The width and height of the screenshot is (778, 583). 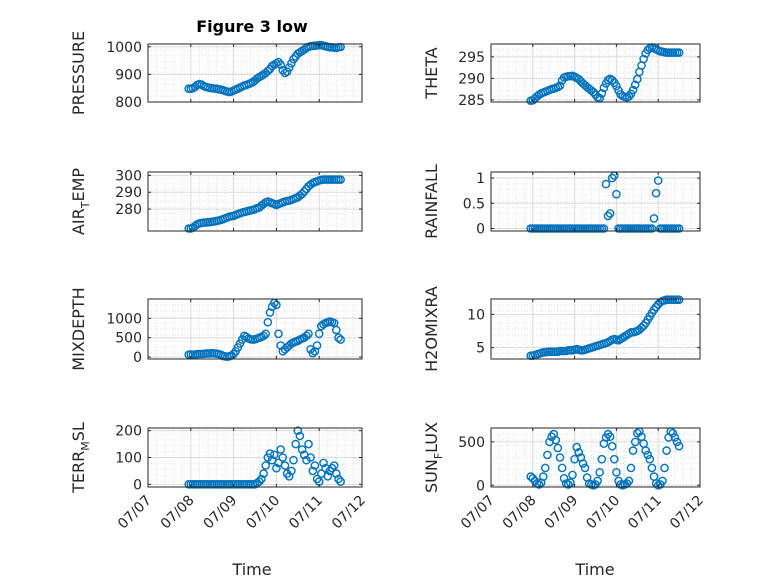 I want to click on y-tick-label: 5, so click(x=480, y=349).